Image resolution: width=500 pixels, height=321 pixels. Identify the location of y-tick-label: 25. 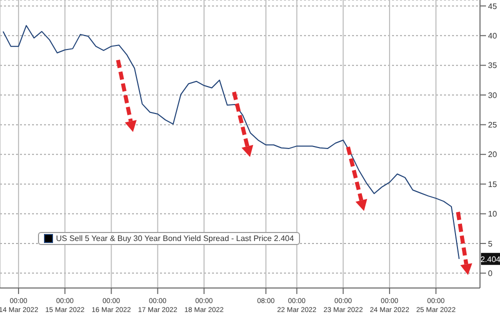
(493, 125).